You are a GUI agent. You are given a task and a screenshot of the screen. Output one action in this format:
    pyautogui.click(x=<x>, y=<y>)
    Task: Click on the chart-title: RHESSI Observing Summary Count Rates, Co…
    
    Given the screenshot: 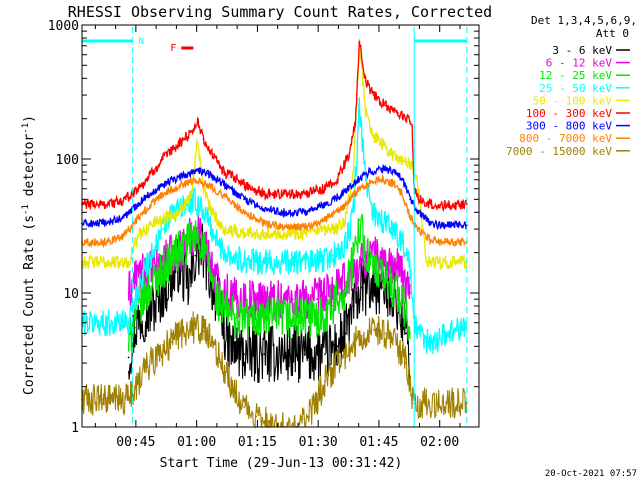 What is the action you would take?
    pyautogui.click(x=280, y=12)
    